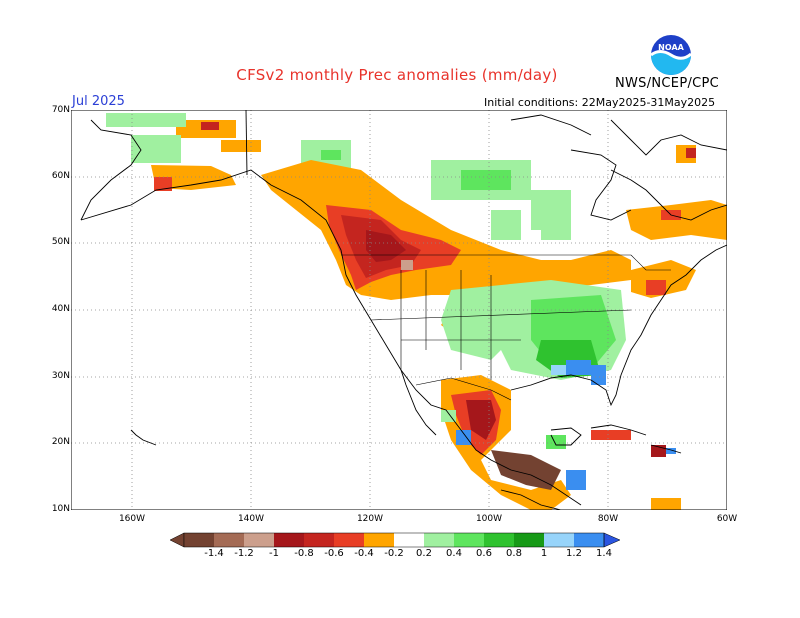 This screenshot has width=800, height=618. Describe the element at coordinates (671, 47) in the screenshot. I see `svg-text: NOAA` at that location.